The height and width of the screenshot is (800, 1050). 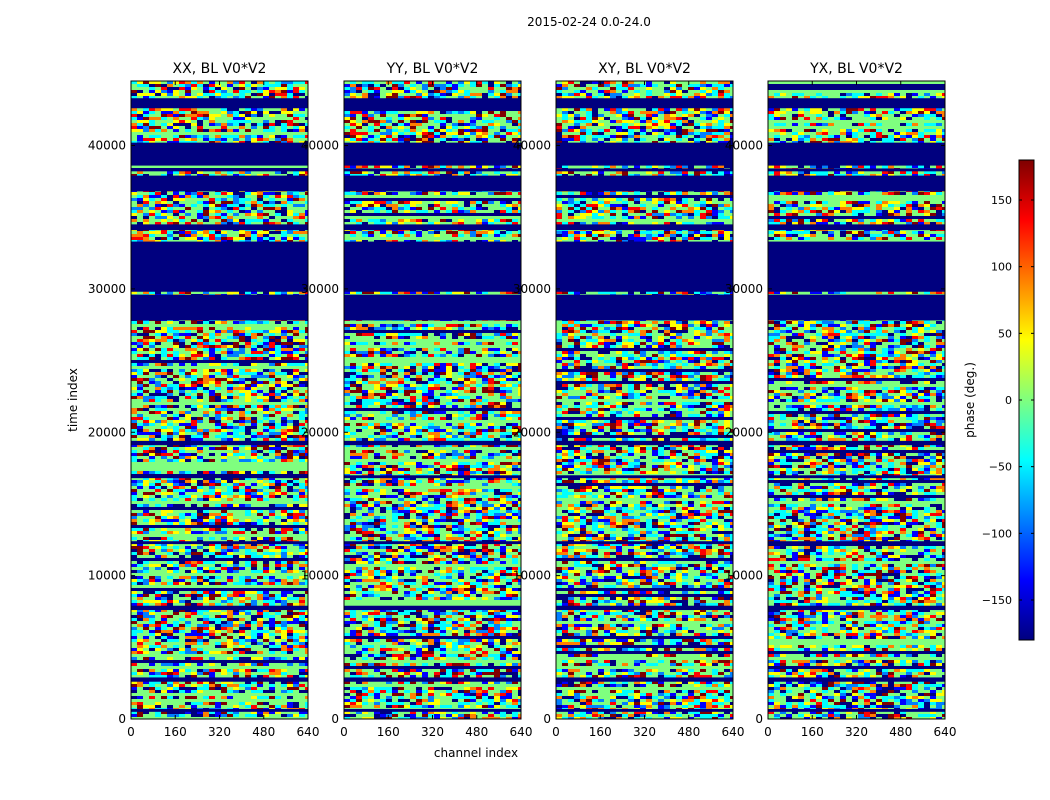 I want to click on x-axis-label: channel index, so click(x=476, y=753).